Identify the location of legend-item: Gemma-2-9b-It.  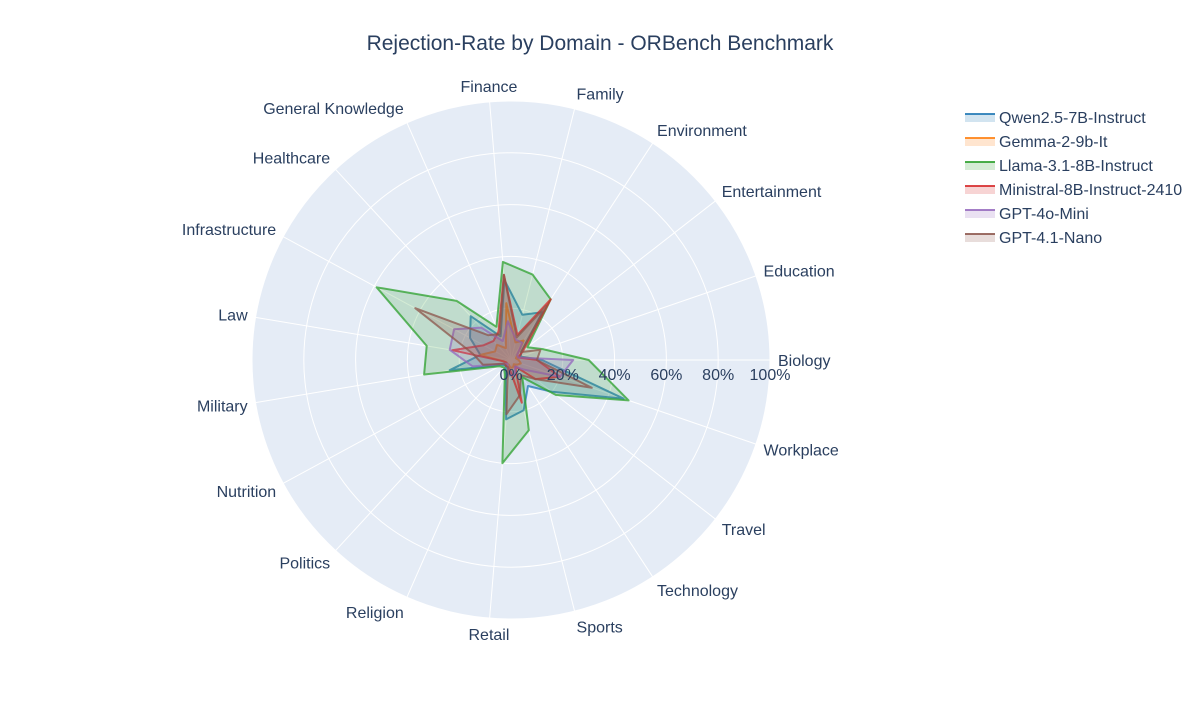
(1036, 142).